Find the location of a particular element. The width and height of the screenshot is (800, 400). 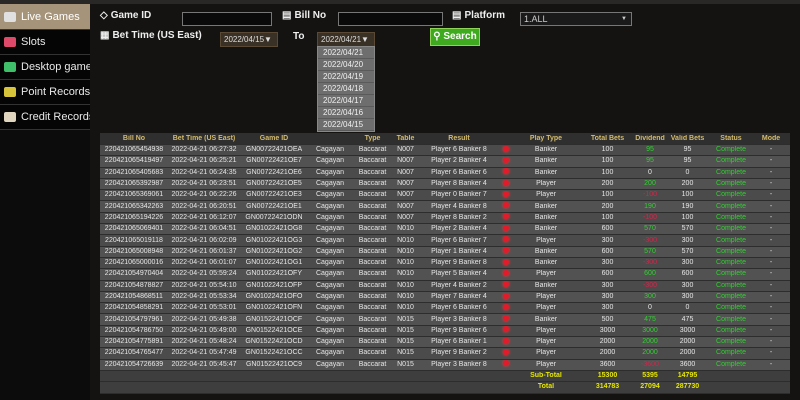

bet-time-cell: 2022-04-21 06:20:51 is located at coordinates (204, 206).